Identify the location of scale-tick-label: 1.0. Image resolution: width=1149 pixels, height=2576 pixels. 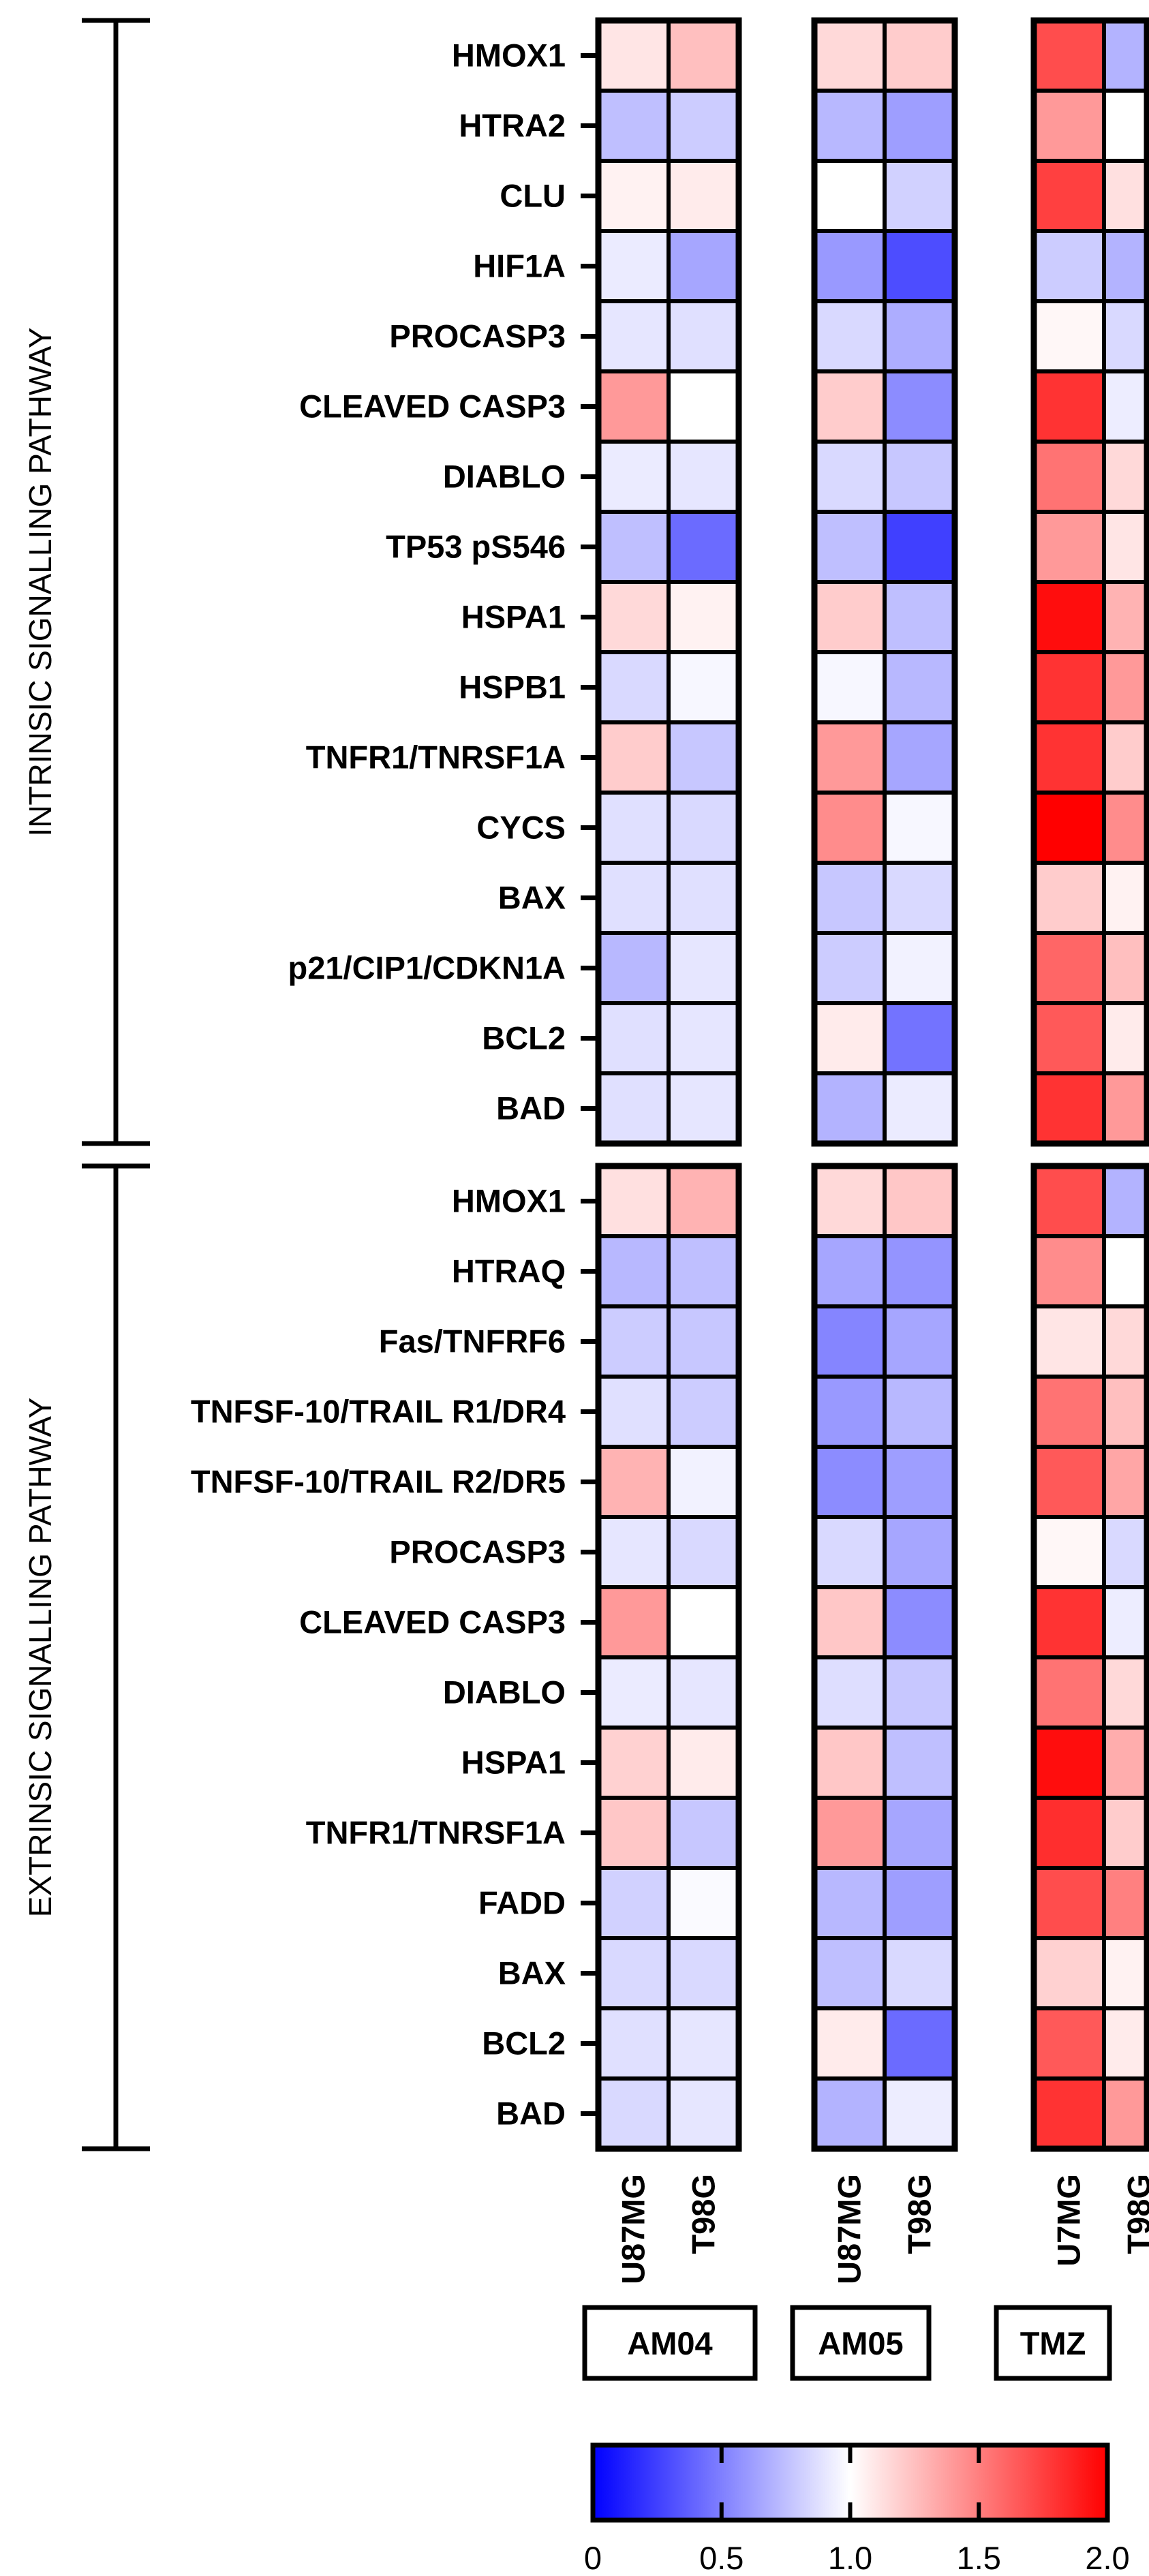
(850, 2558).